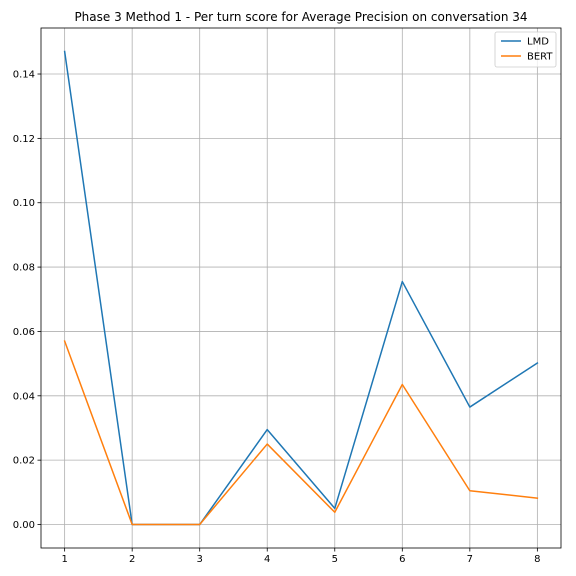  Describe the element at coordinates (525, 49) in the screenshot. I see `legend: LMD BERT` at that location.